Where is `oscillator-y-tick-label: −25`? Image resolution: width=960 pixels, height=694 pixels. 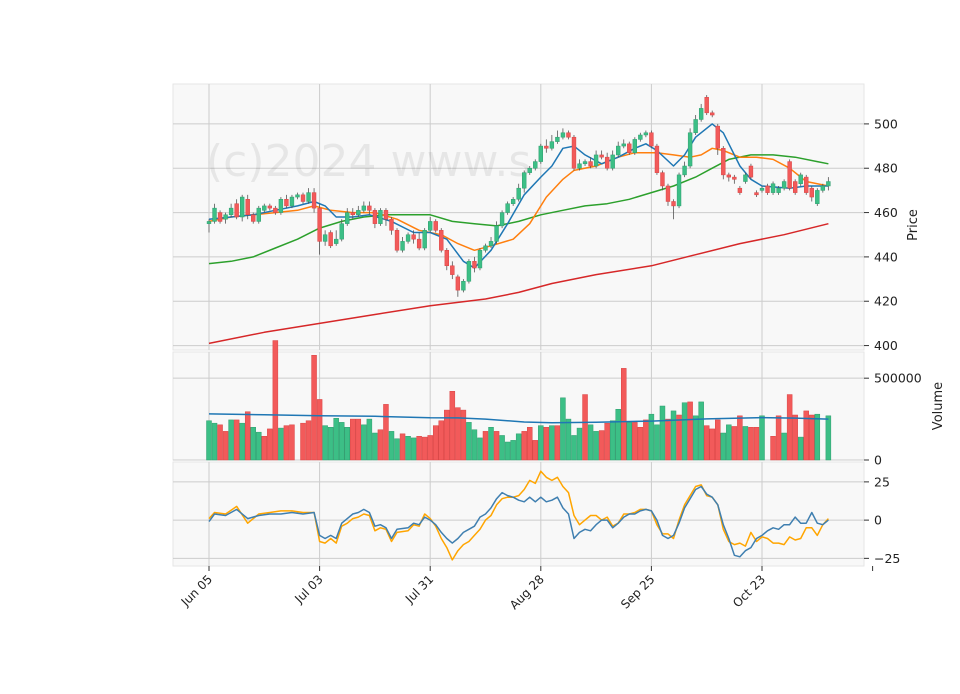
oscillator-y-tick-label: −25 is located at coordinates (887, 558).